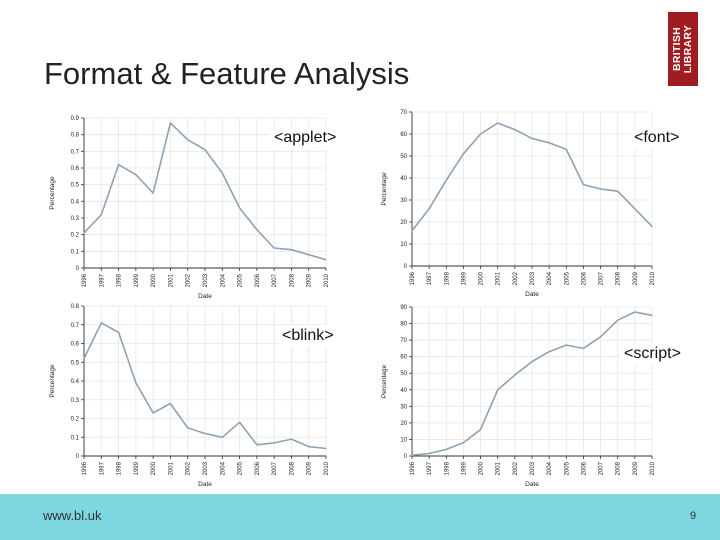  I want to click on y-tick-label: 0.3, so click(75, 219).